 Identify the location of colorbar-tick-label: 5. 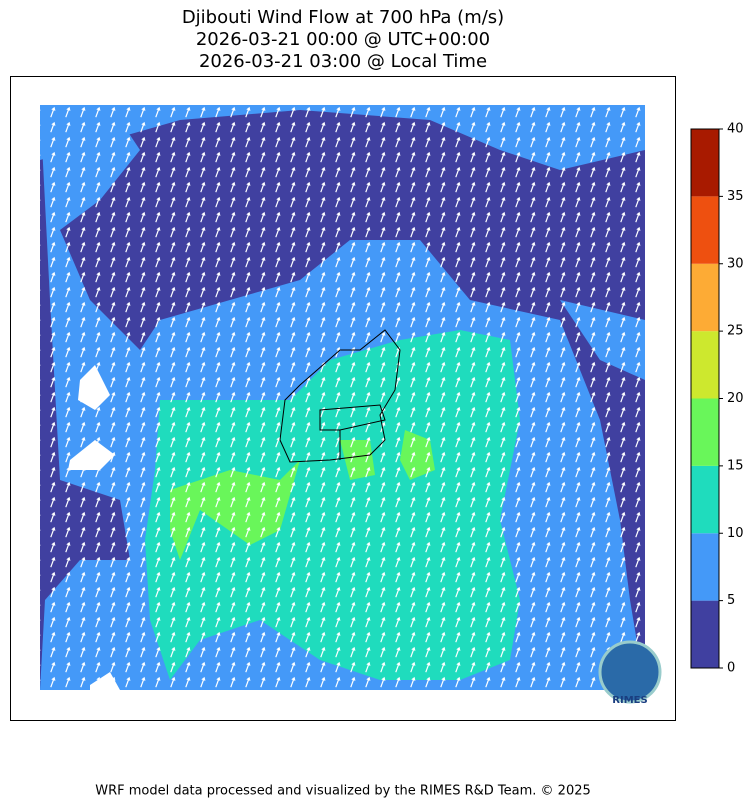
(731, 600).